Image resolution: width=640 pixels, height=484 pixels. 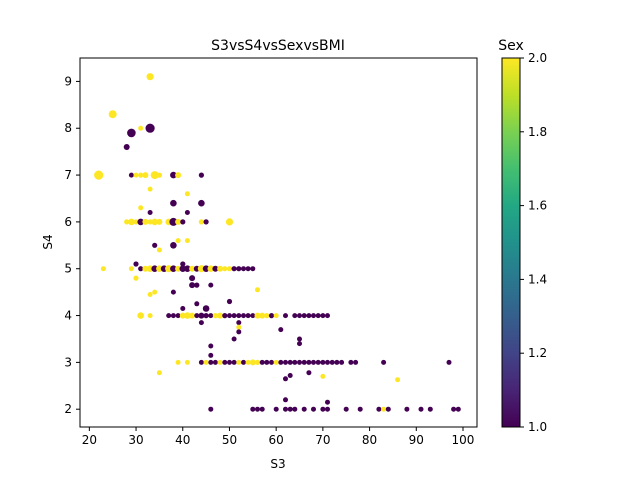 What do you see at coordinates (68, 362) in the screenshot?
I see `y-tick-label: 3` at bounding box center [68, 362].